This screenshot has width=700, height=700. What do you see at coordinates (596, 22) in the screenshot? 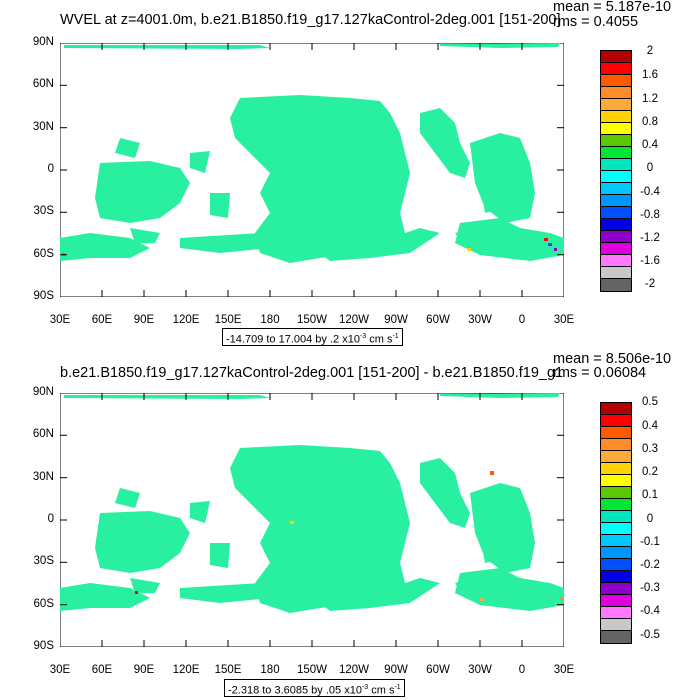
I see `rms-stat: rms = 0.4055` at bounding box center [596, 22].